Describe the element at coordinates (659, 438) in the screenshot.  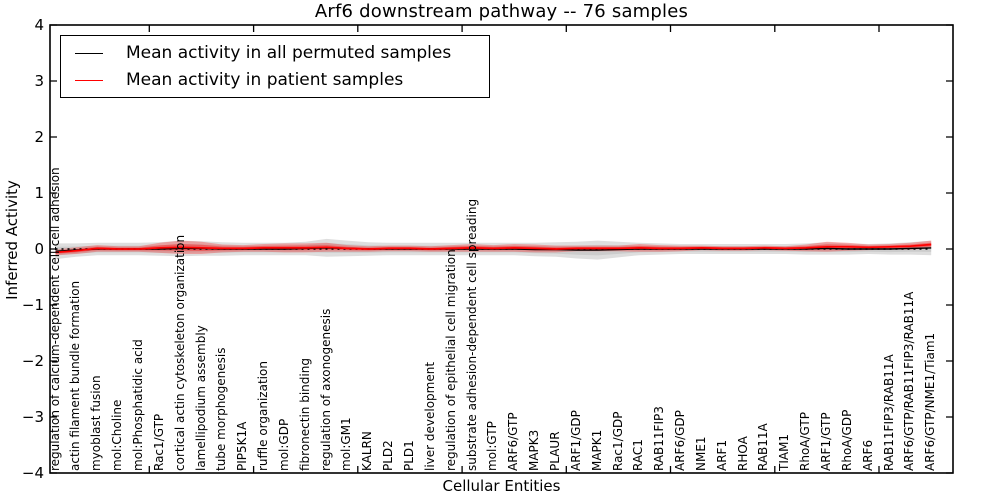
I see `x-tick-label: RAB11FIP3` at that location.